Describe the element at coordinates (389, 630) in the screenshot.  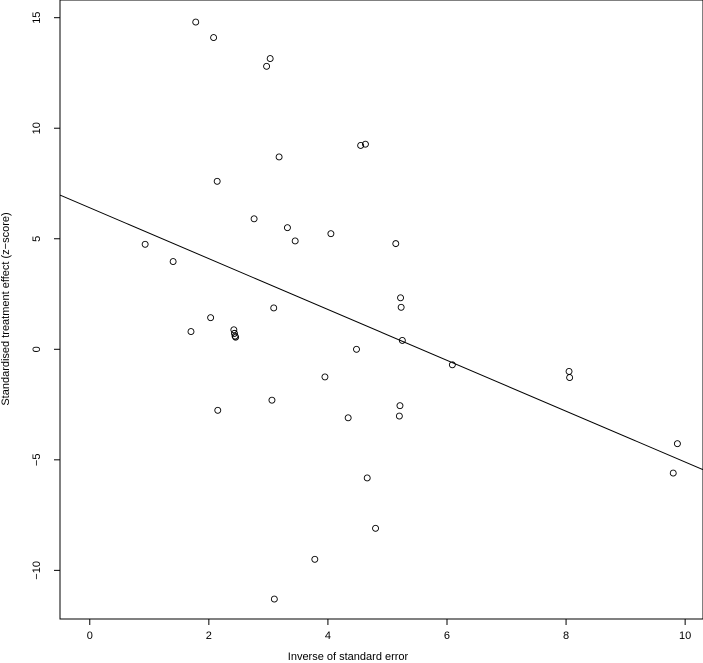
I see `x-axis: 0 2 4 6 8 10` at that location.